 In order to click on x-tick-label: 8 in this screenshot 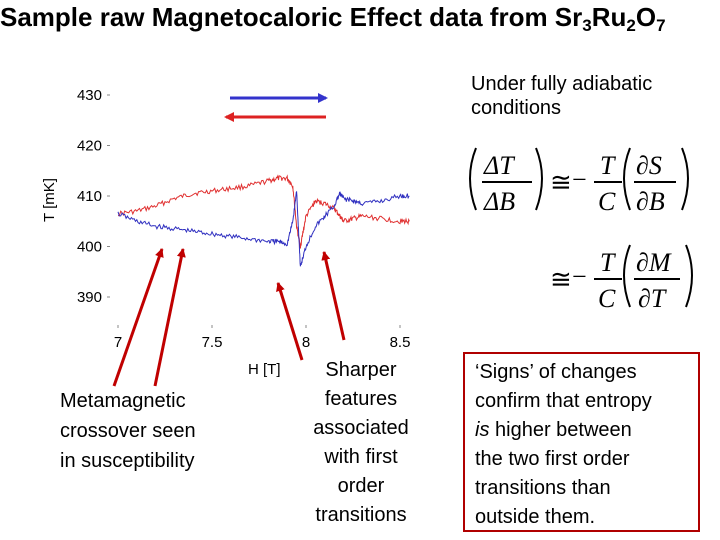, I will do `click(306, 342)`.